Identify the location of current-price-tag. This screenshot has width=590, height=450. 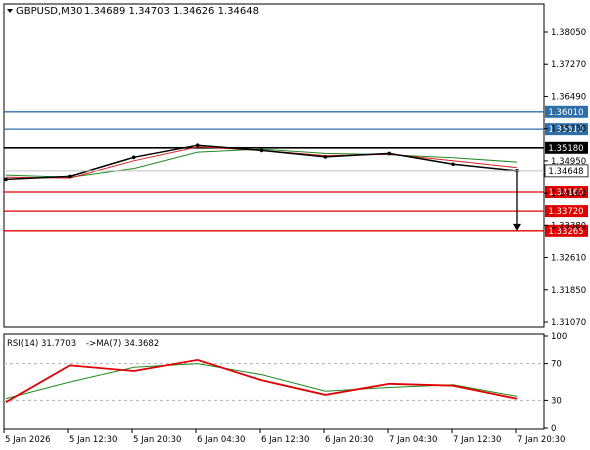
(566, 171).